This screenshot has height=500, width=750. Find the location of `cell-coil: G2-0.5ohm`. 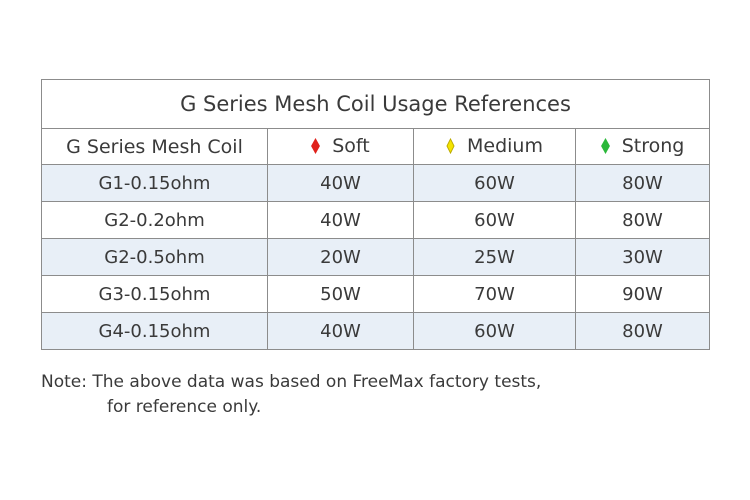

cell-coil: G2-0.5ohm is located at coordinates (154, 257).